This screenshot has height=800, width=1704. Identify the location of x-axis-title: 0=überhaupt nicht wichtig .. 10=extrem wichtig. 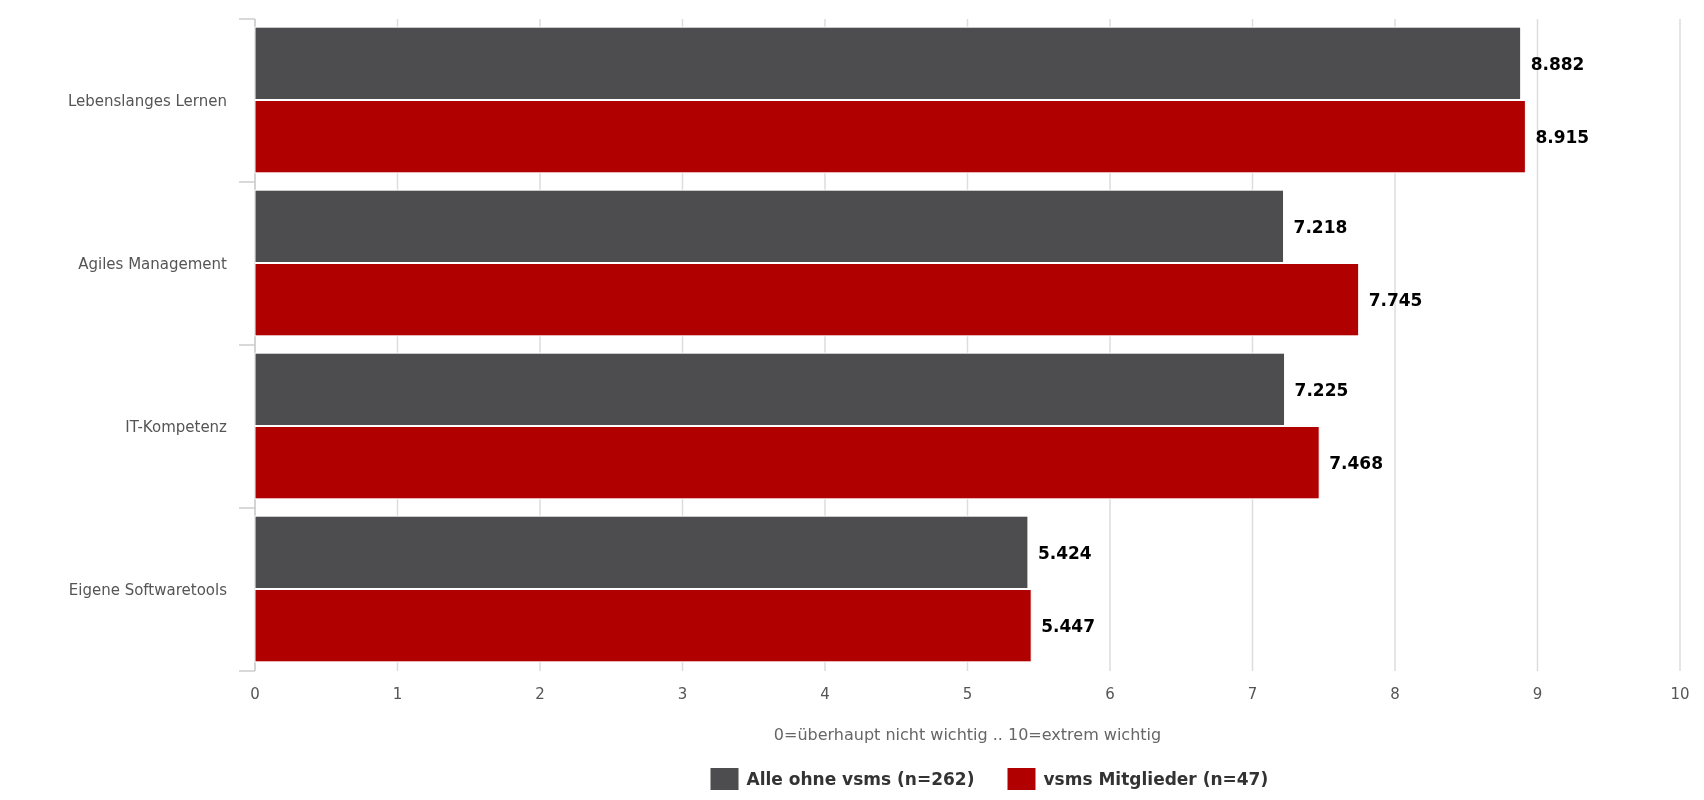
(967, 734).